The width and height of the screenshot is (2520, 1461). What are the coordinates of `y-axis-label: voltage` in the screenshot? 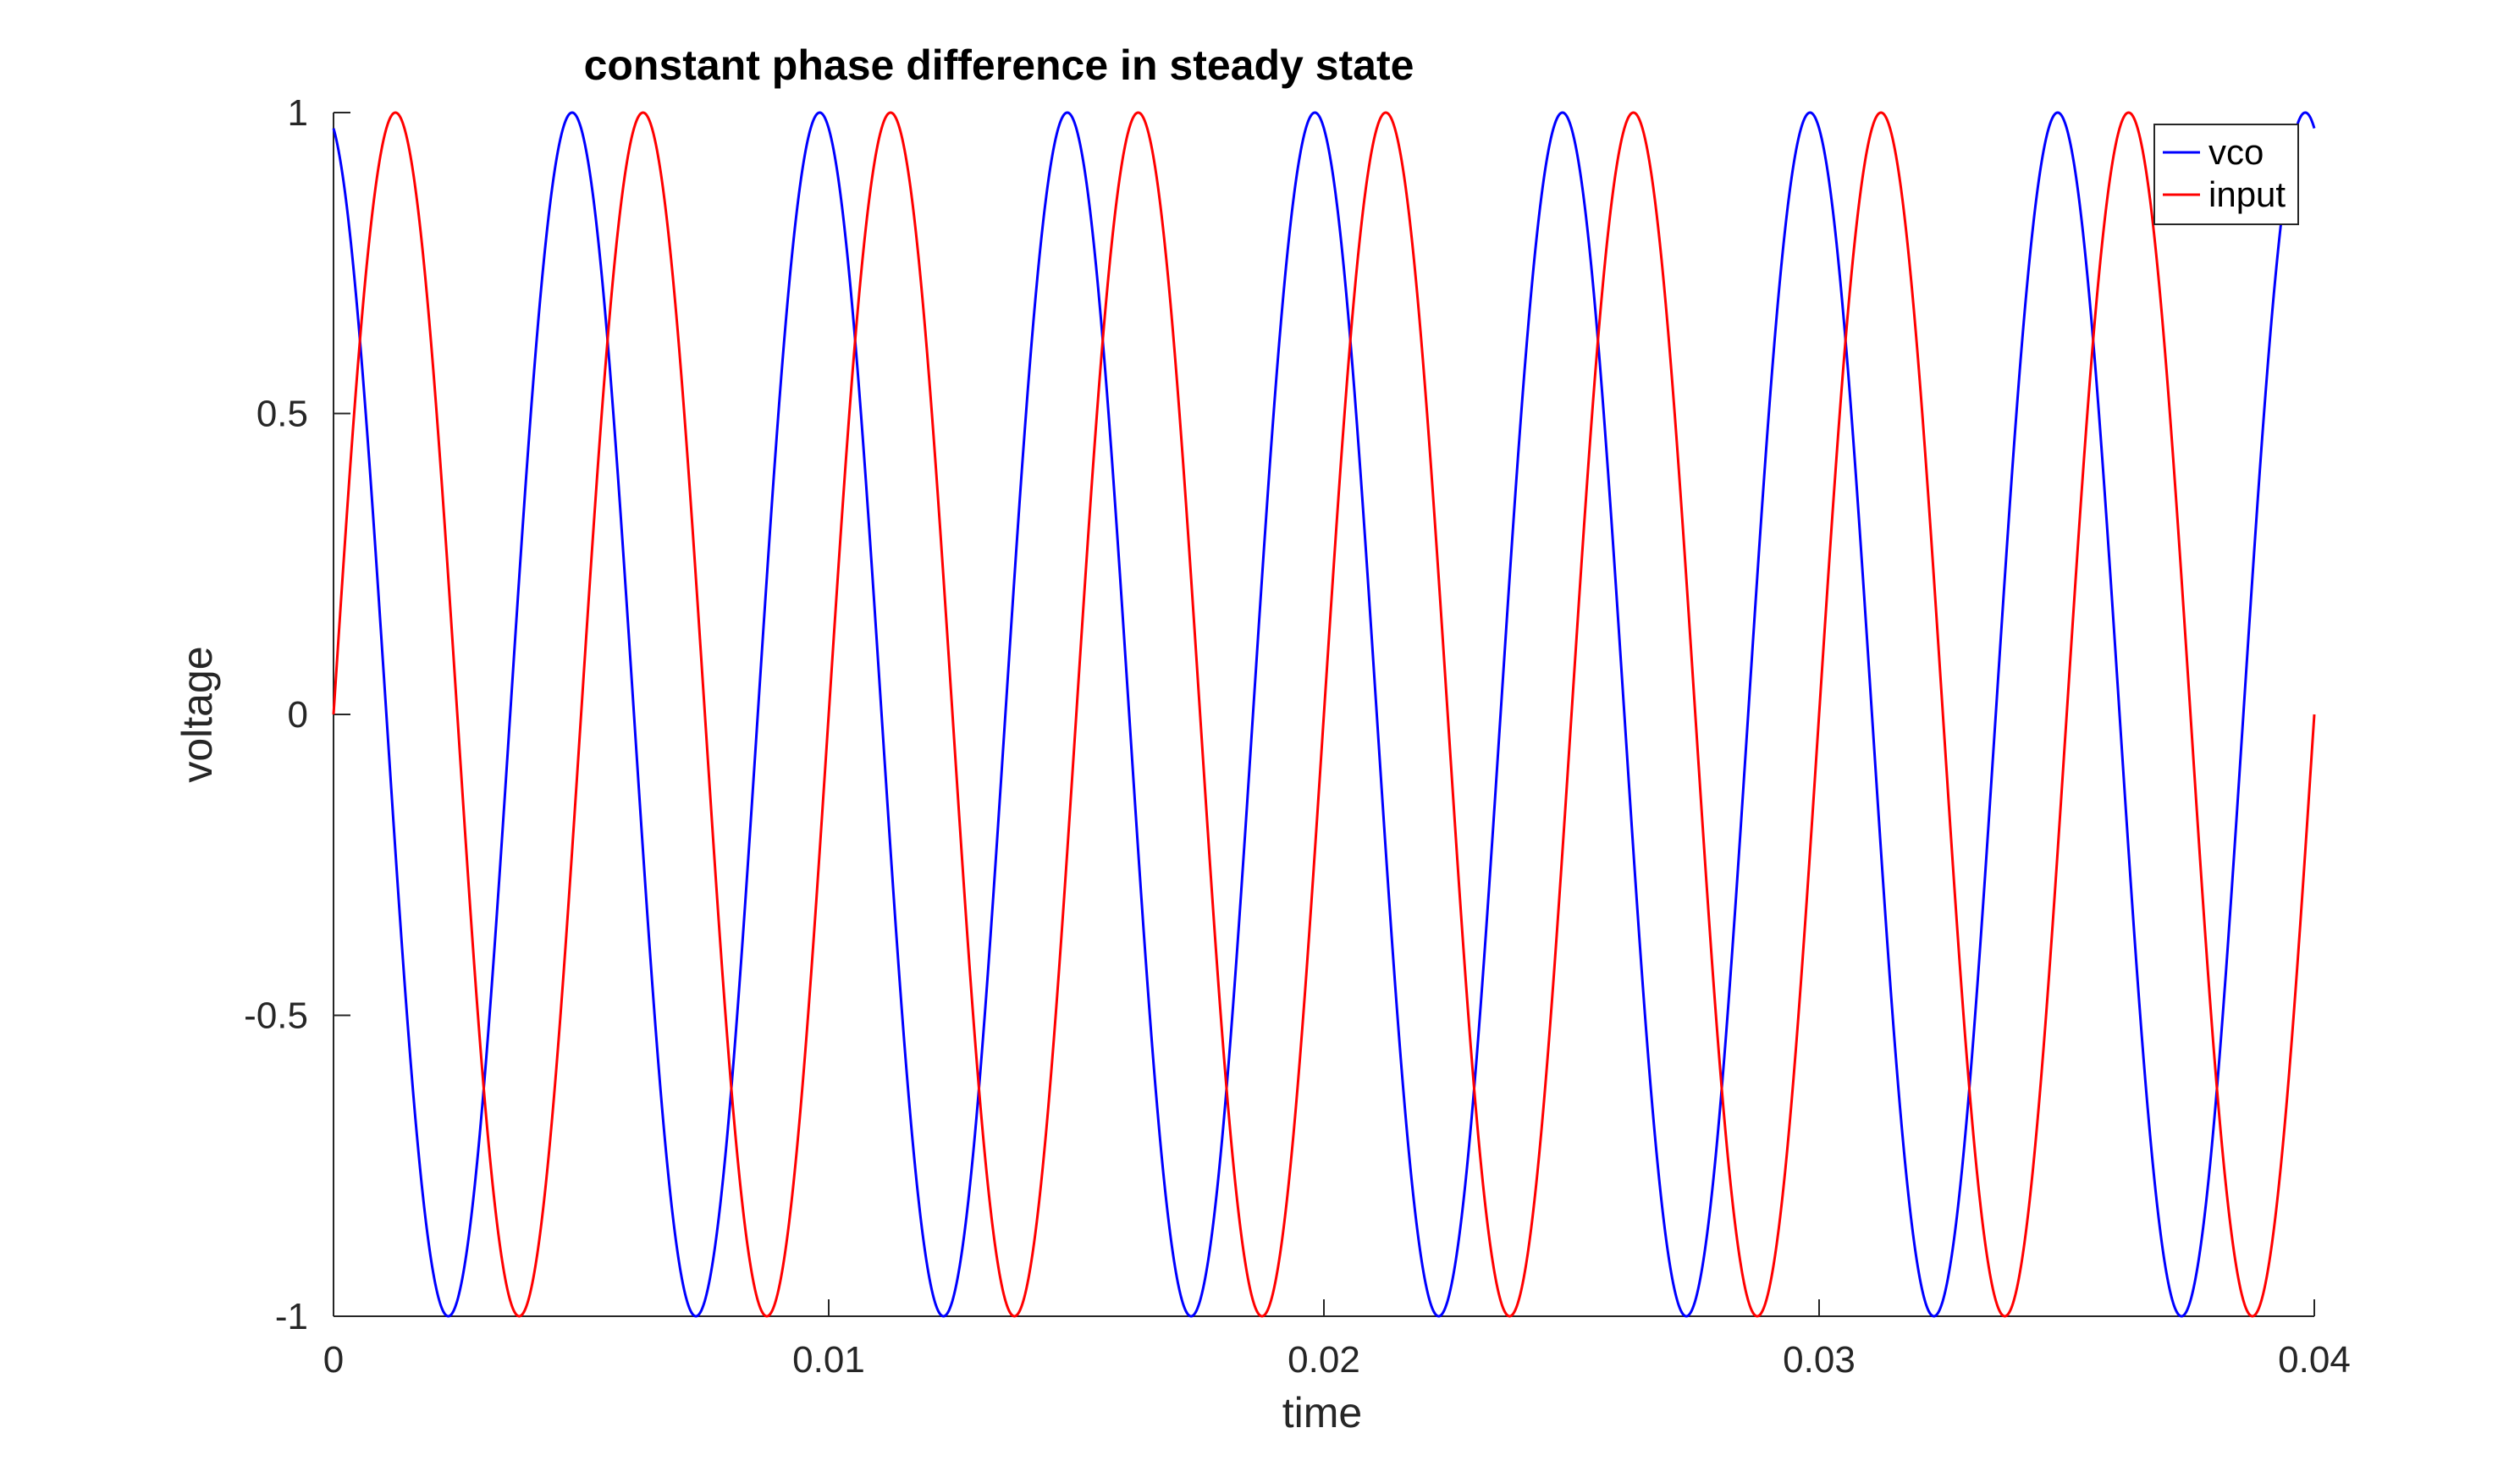 It's located at (197, 714).